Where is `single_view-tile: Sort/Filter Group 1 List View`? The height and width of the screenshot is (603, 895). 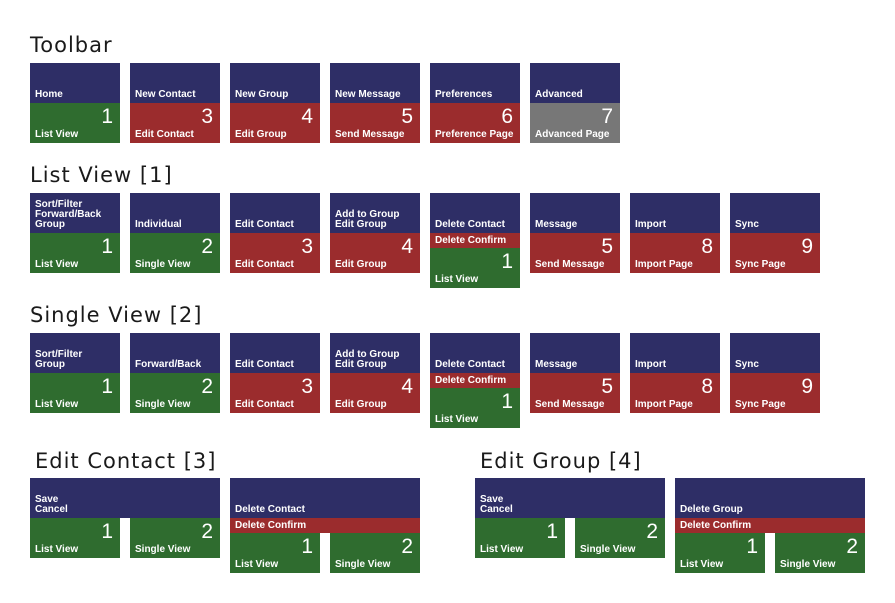
single_view-tile: Sort/Filter Group 1 List View is located at coordinates (75, 373).